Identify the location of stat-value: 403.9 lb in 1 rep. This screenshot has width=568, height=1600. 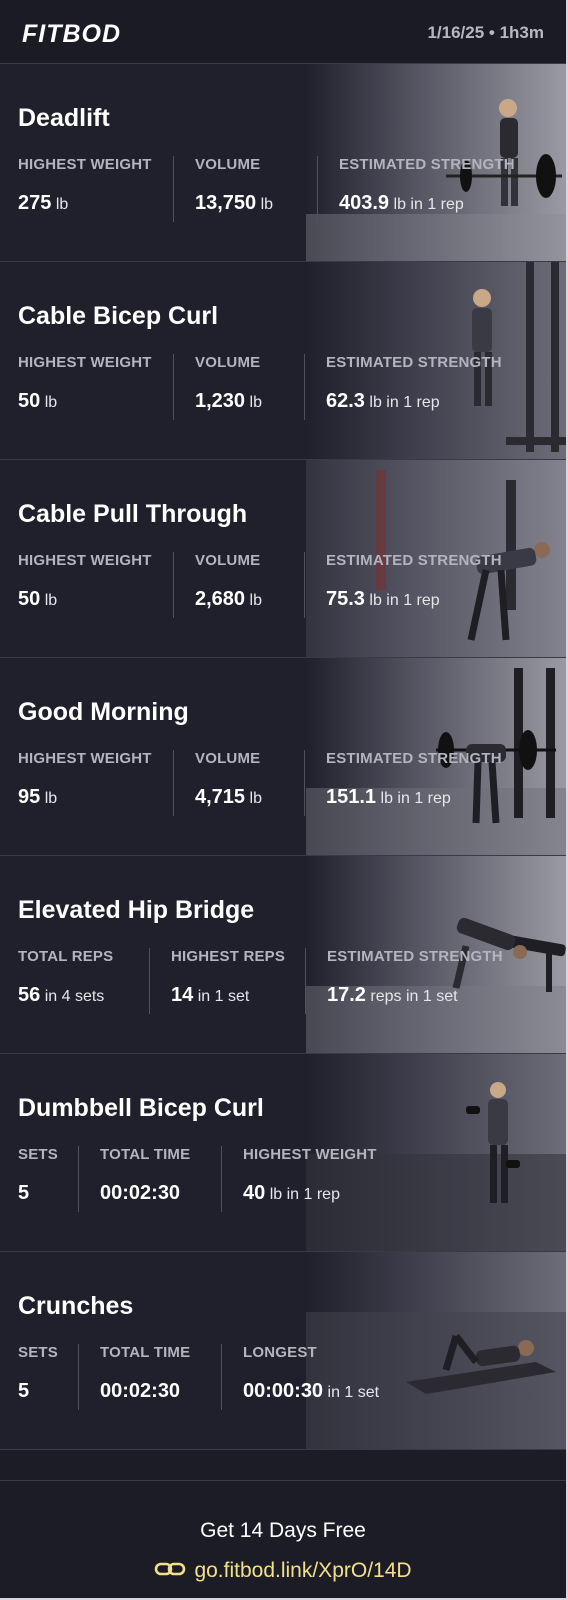
(401, 203).